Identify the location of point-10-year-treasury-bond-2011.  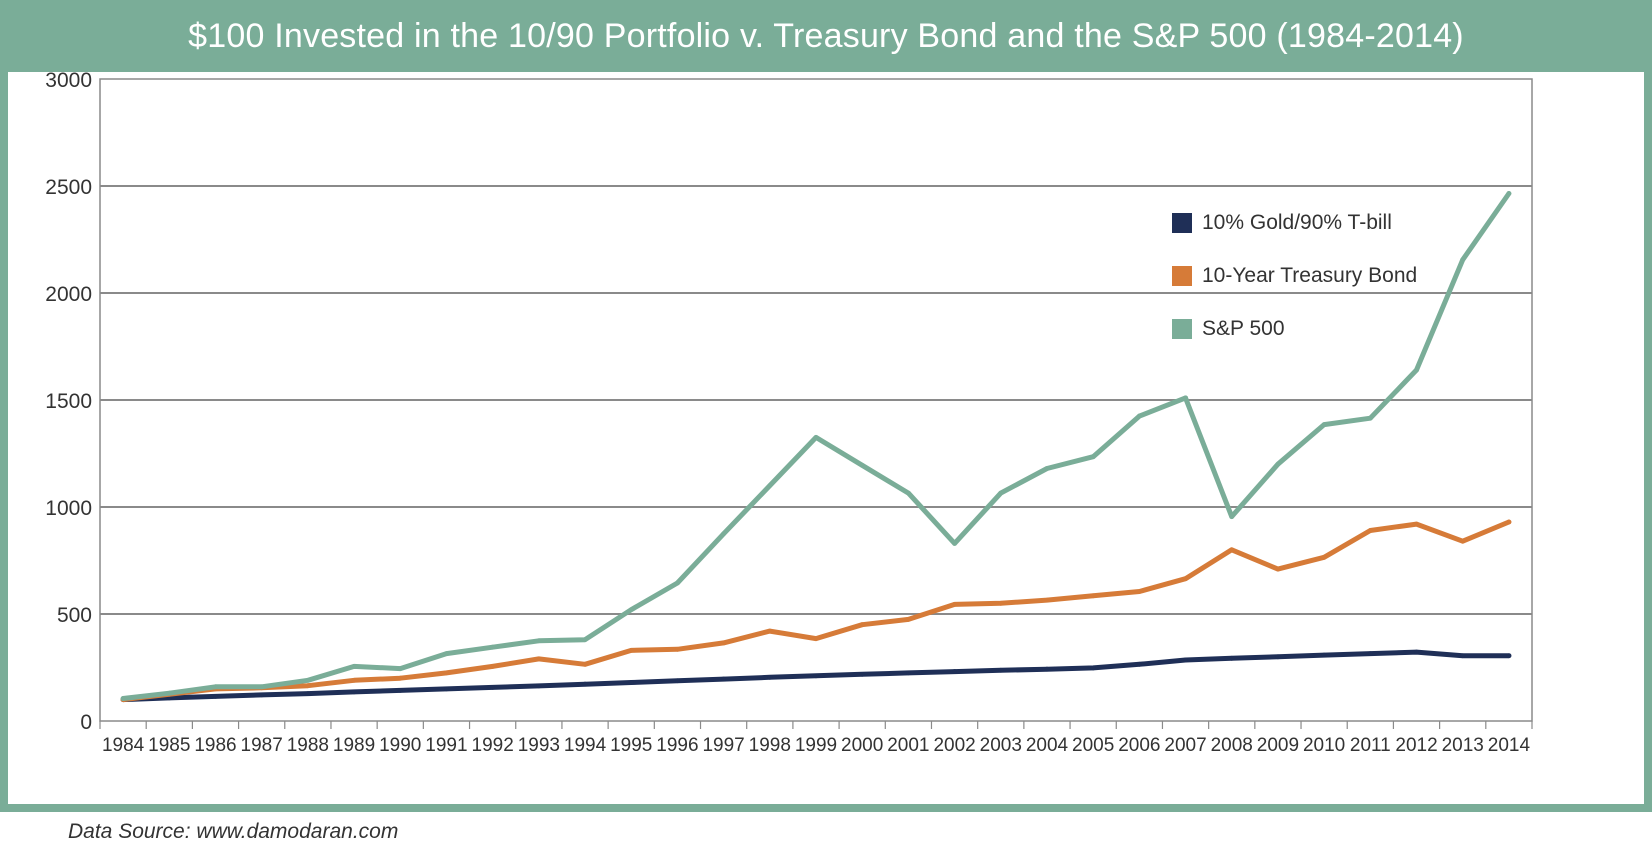
(1370, 530).